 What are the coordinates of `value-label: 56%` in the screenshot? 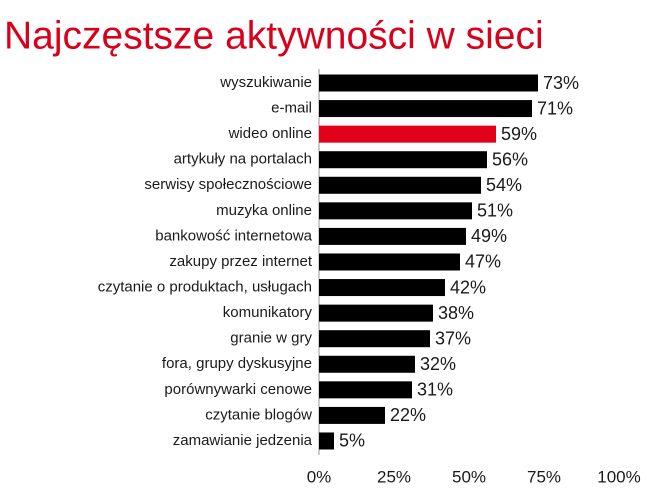 It's located at (510, 159).